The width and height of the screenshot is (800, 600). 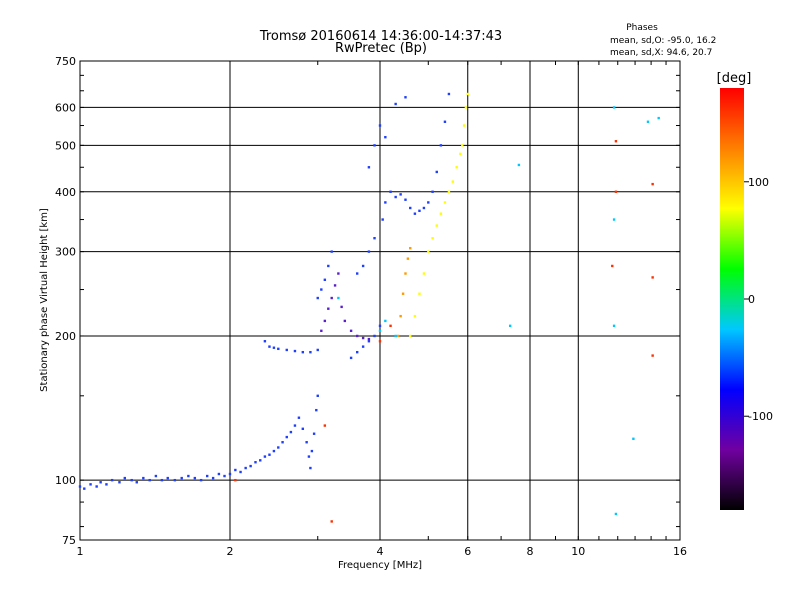 I want to click on y-tick-label: 500, so click(x=65, y=145).